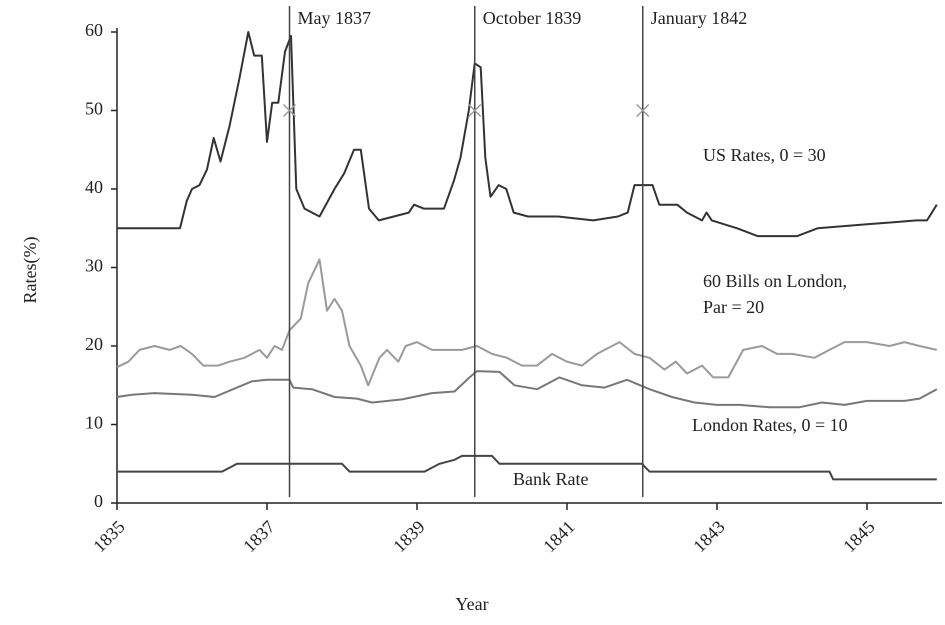 The height and width of the screenshot is (625, 945). What do you see at coordinates (559, 537) in the screenshot?
I see `x-tick-label: 1841` at bounding box center [559, 537].